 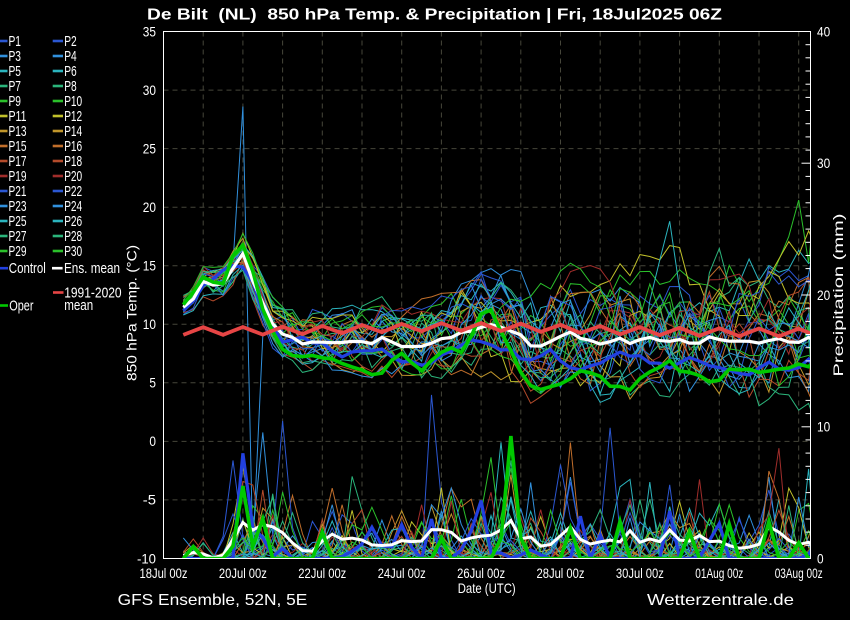 What do you see at coordinates (92, 268) in the screenshot?
I see `svg-text: Ens. mean` at bounding box center [92, 268].